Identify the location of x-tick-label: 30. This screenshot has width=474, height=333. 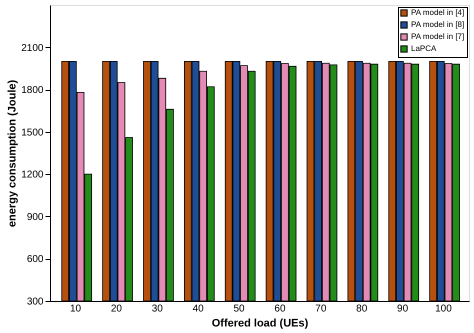
(158, 309).